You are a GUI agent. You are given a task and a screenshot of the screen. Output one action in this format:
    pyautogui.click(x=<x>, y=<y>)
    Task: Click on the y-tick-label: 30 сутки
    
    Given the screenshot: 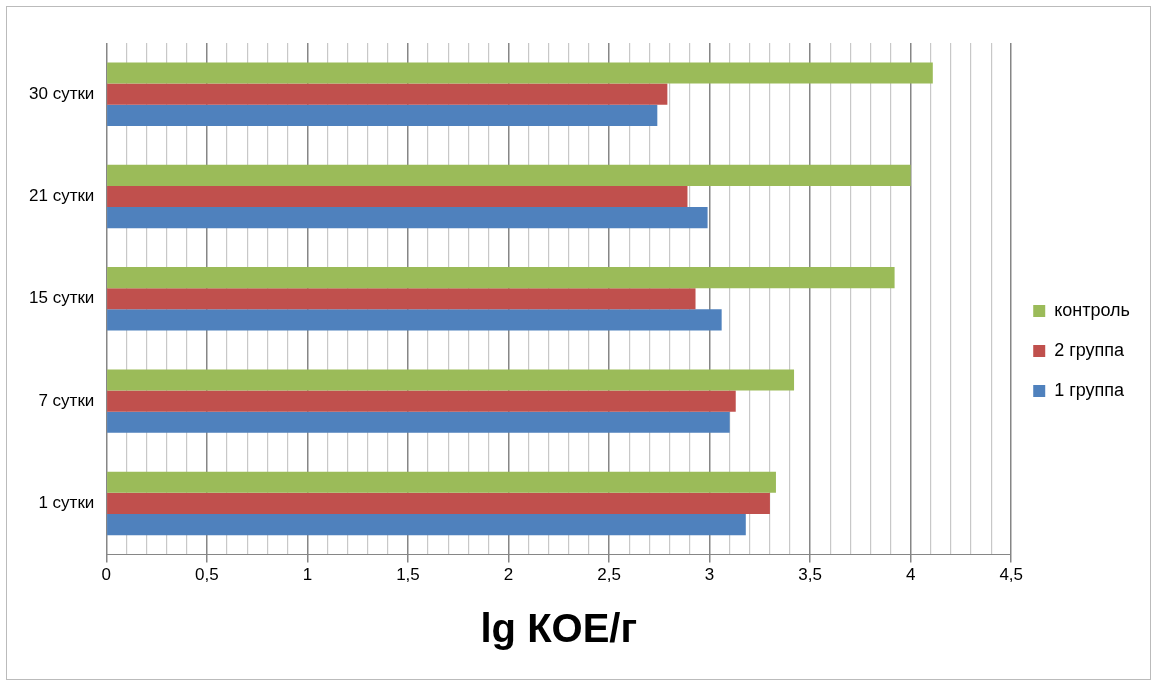 What is the action you would take?
    pyautogui.click(x=61, y=93)
    